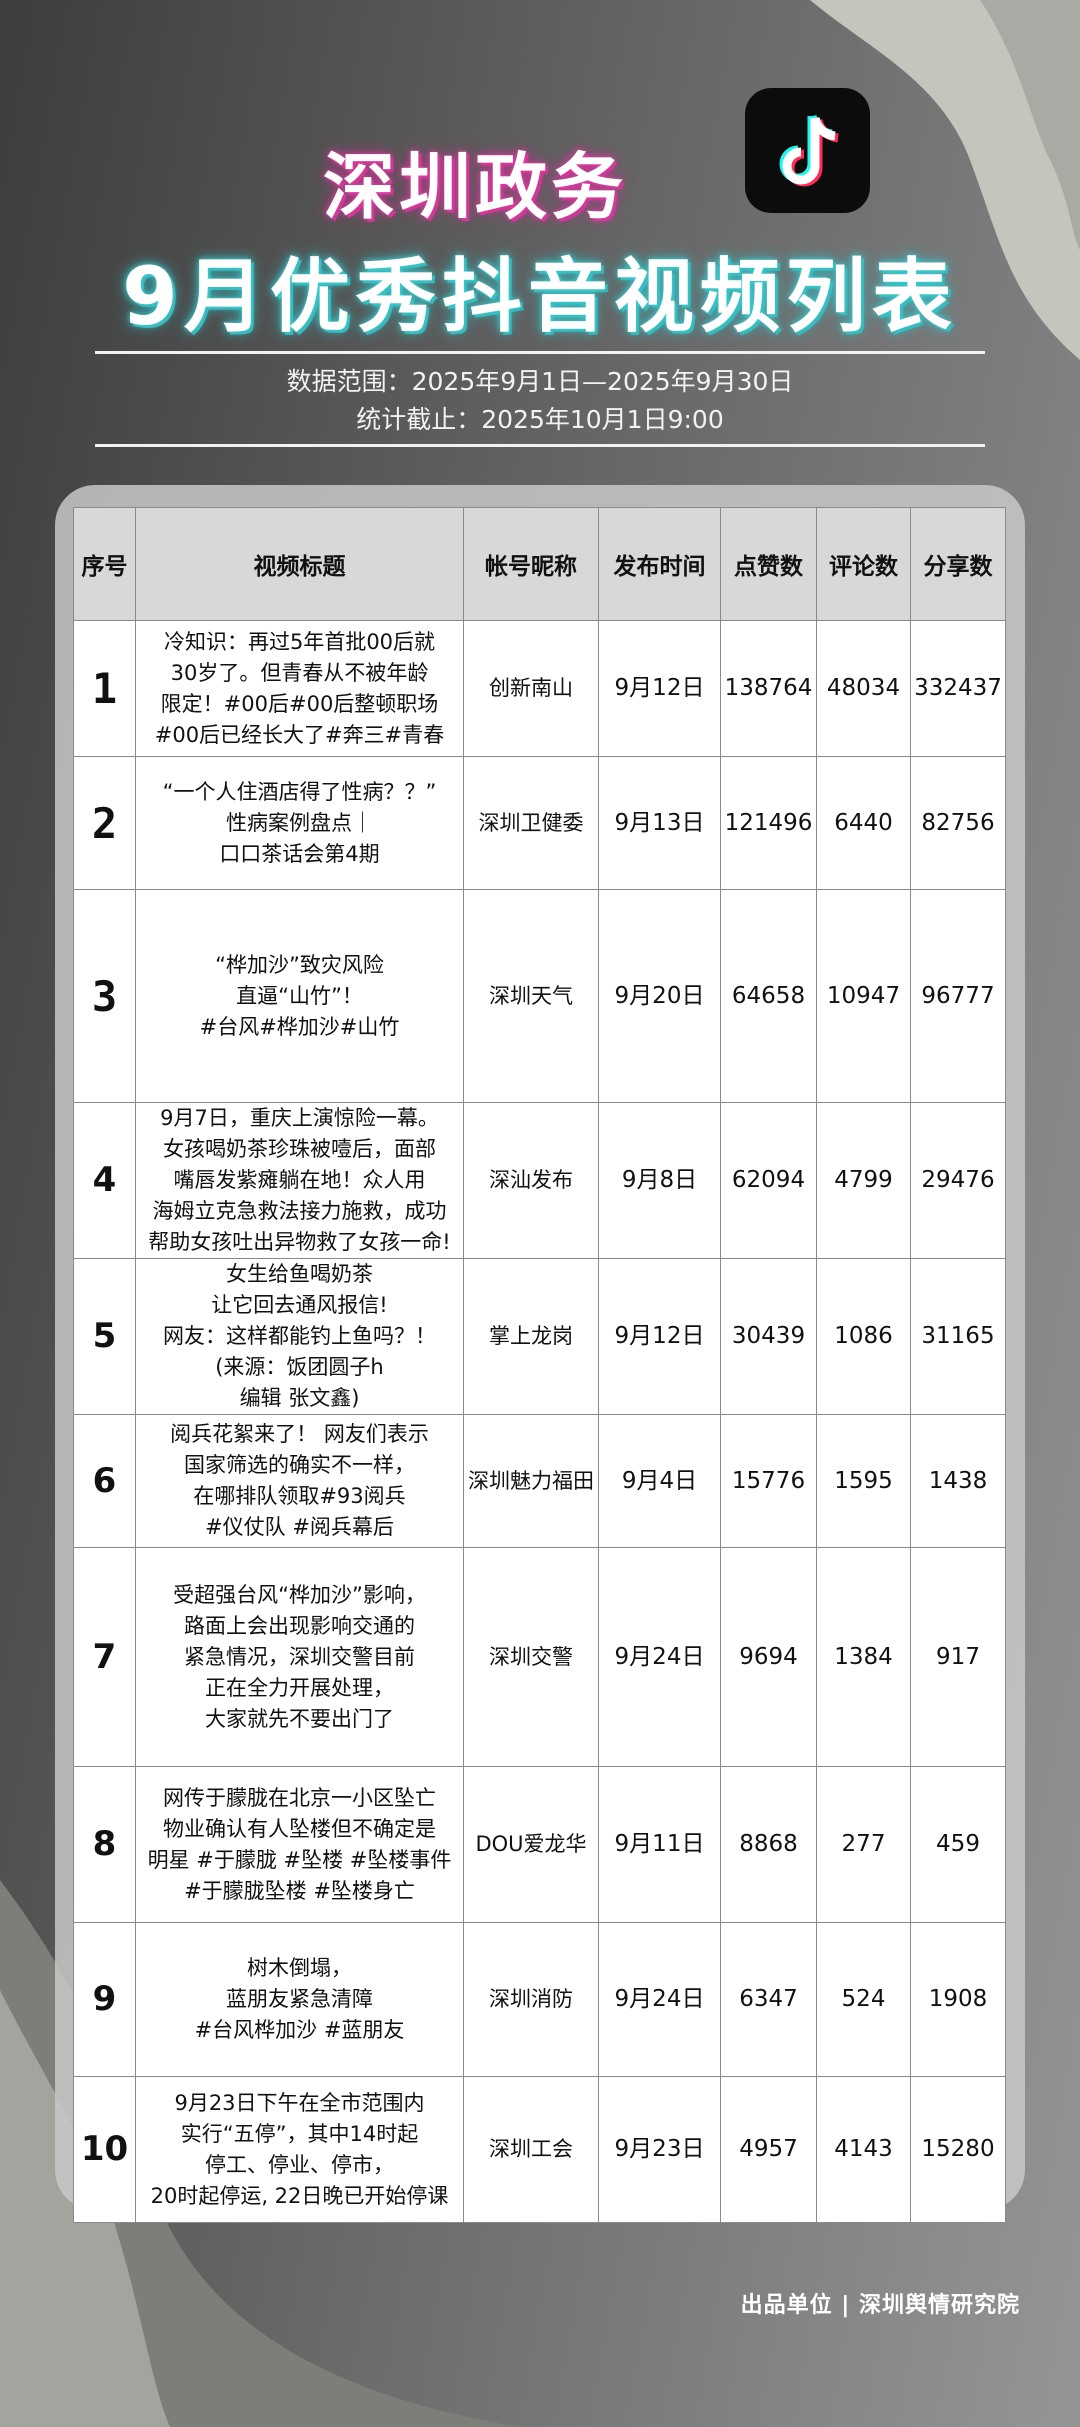 Image resolution: width=1080 pixels, height=2427 pixels. I want to click on rank-cell: 7, so click(104, 1657).